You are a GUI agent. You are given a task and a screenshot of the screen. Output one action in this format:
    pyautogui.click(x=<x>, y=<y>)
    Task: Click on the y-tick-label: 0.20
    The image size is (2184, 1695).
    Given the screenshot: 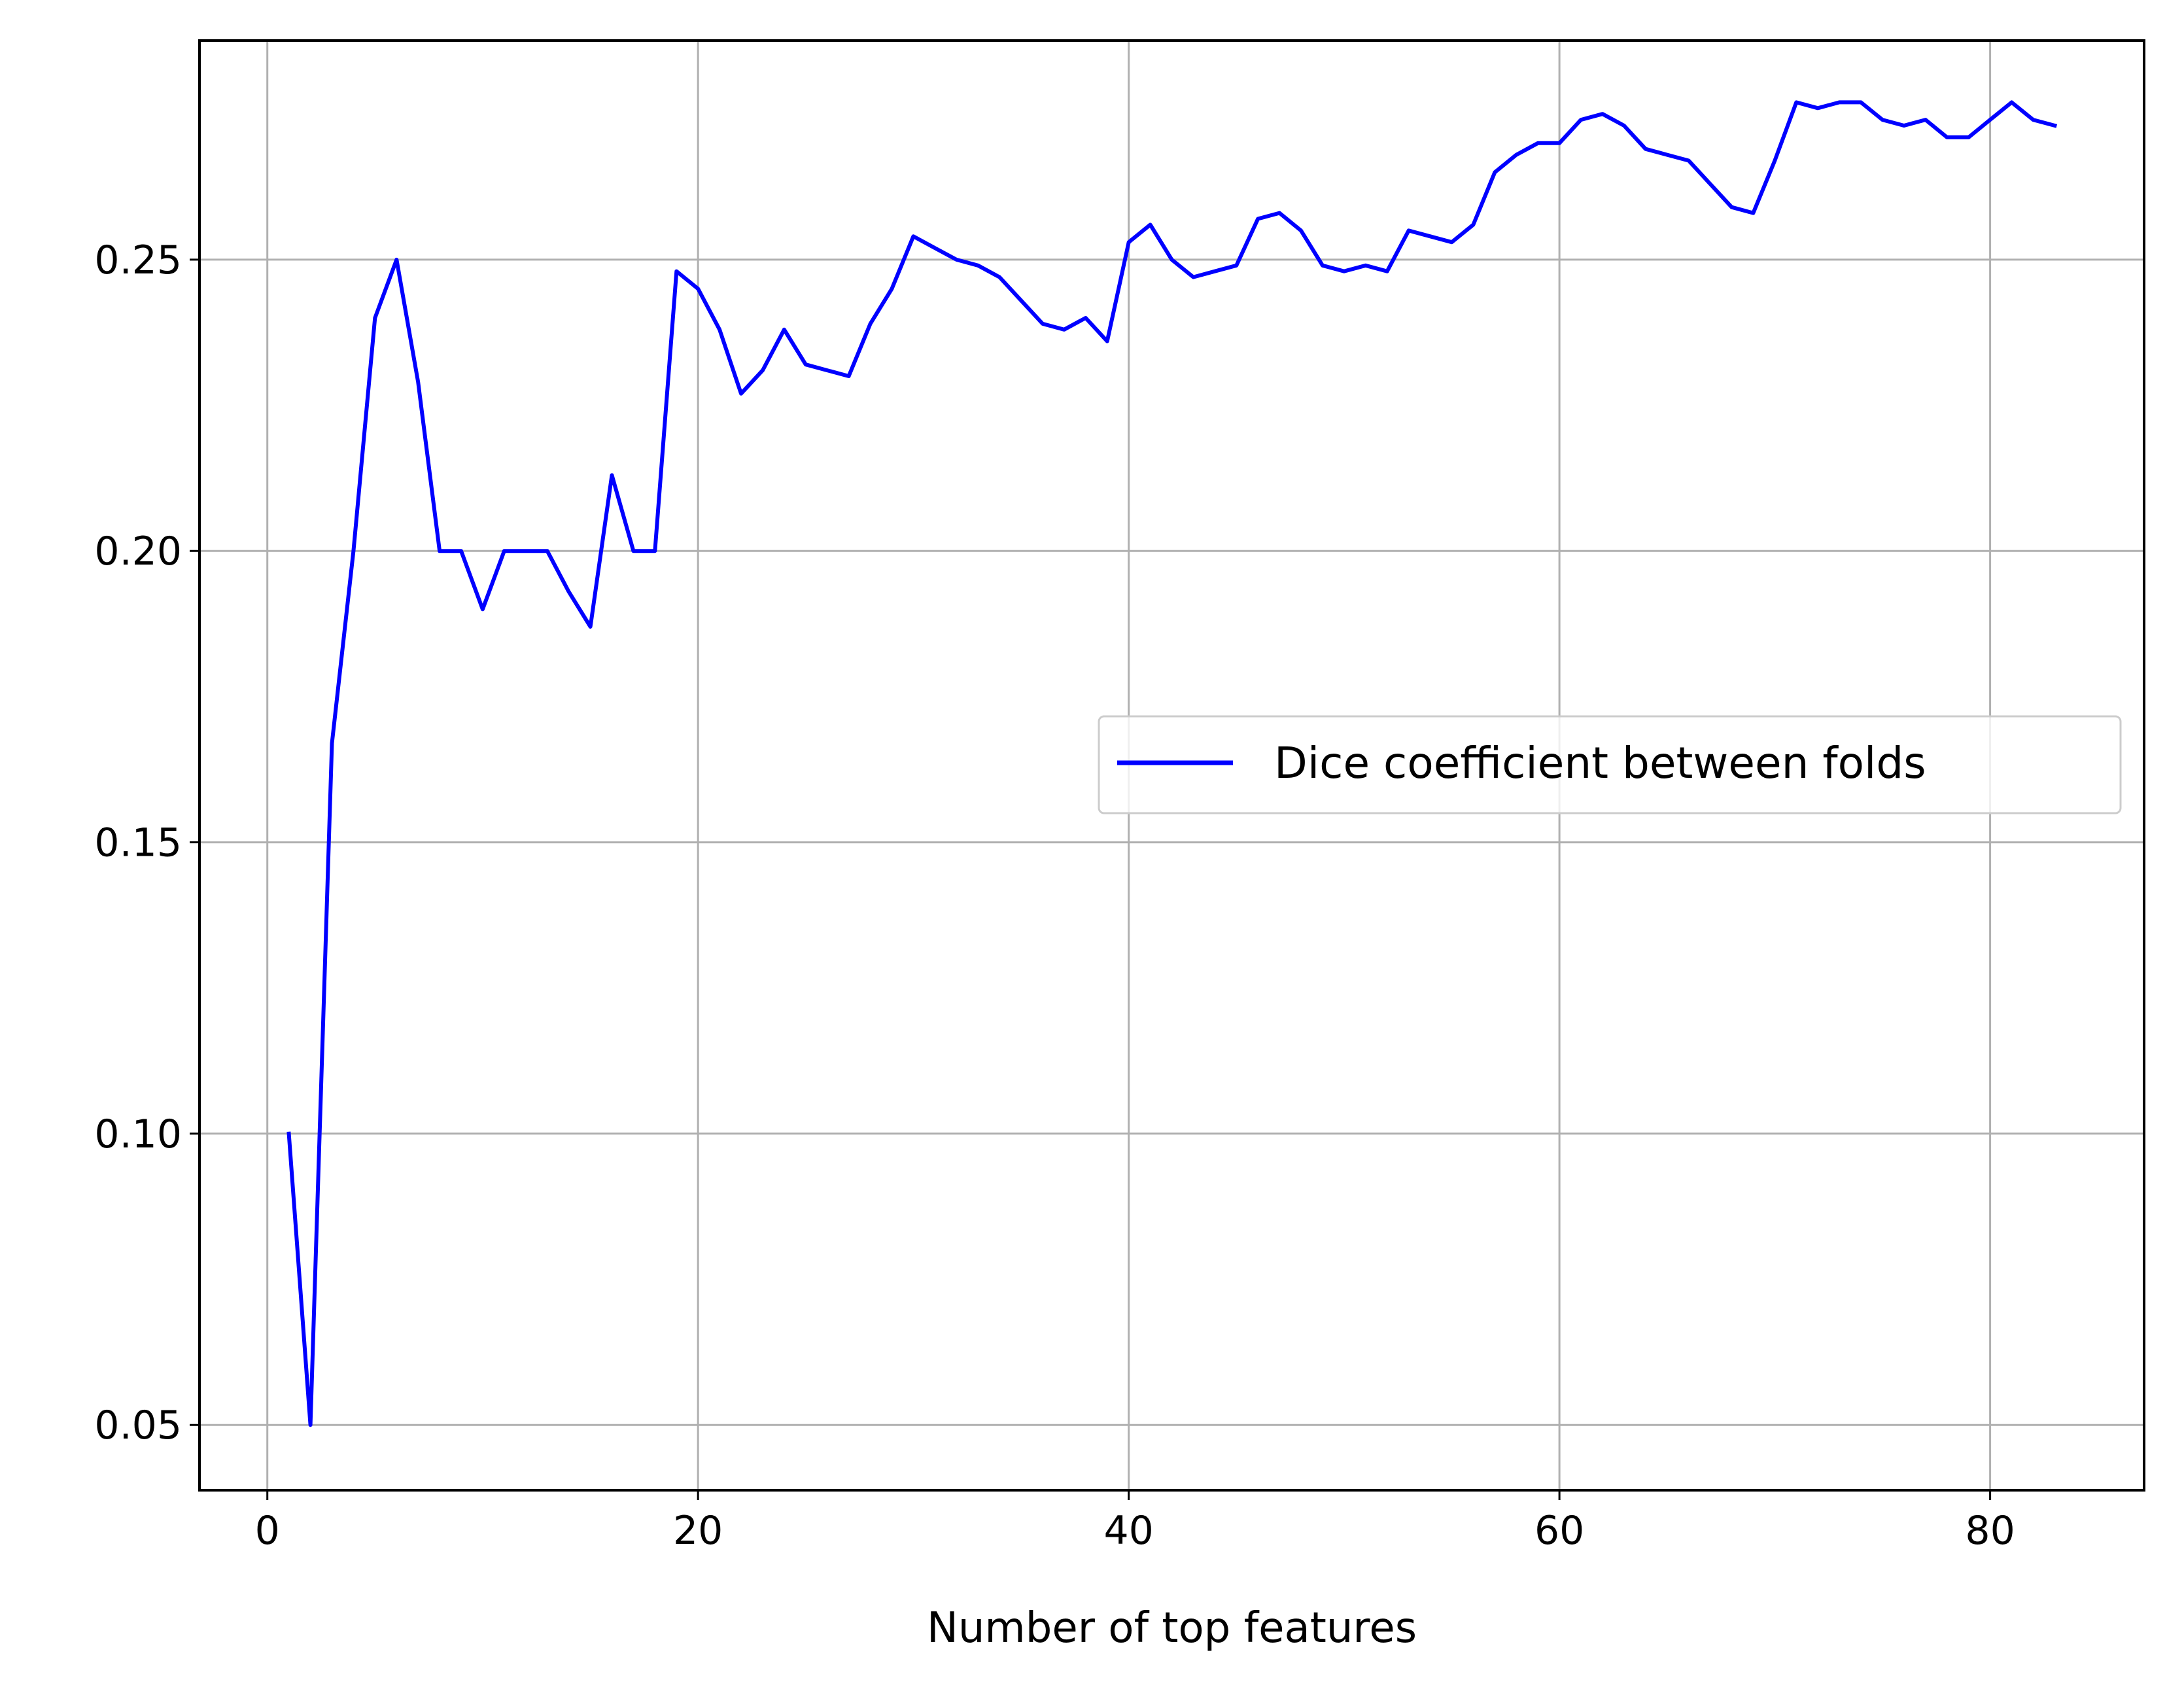 What is the action you would take?
    pyautogui.click(x=138, y=551)
    